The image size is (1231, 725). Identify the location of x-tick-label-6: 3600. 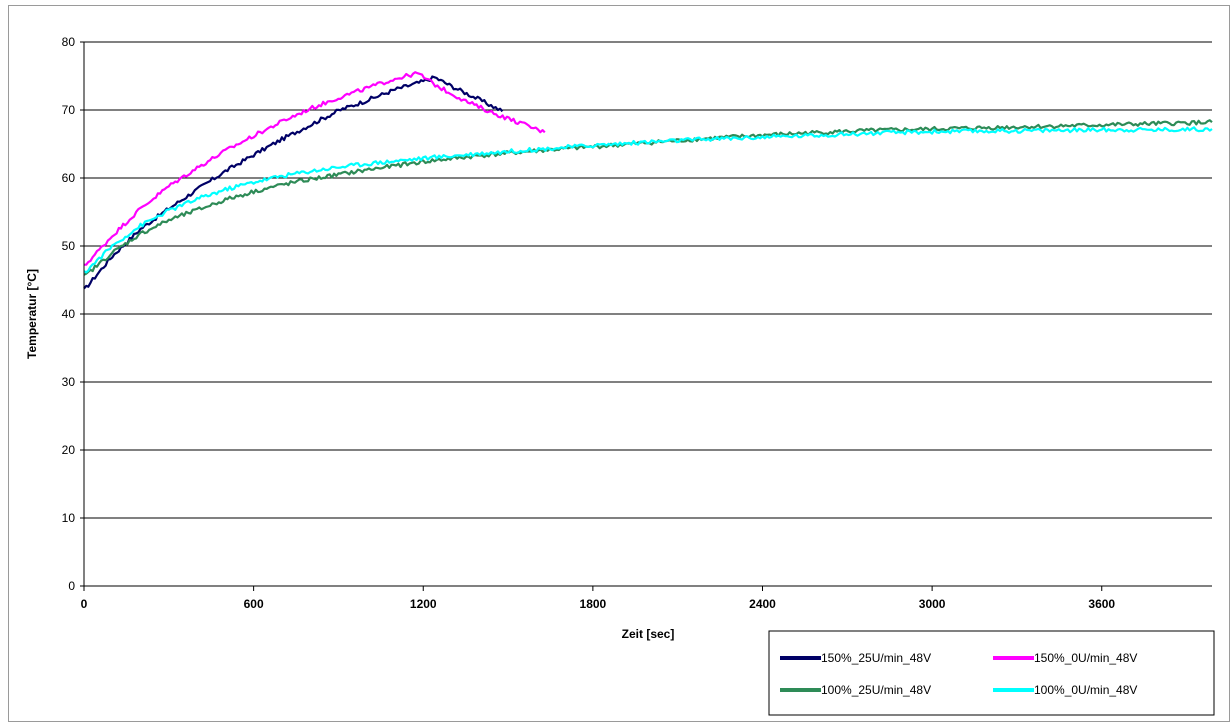
(1101, 604).